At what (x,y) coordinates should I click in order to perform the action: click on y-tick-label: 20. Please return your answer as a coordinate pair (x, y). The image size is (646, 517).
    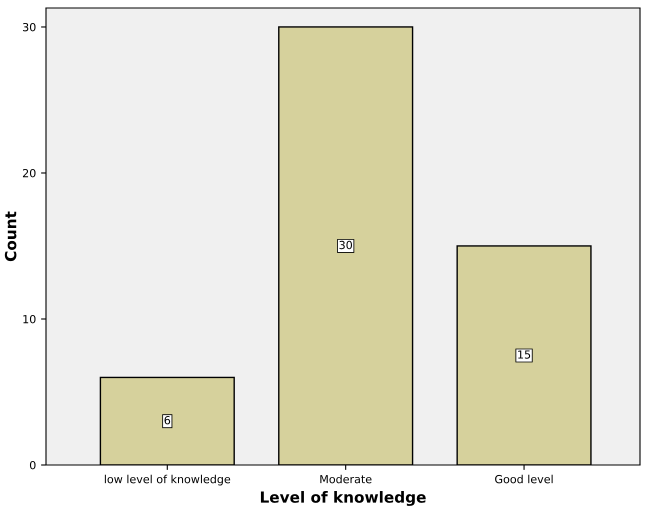
    Looking at the image, I should click on (29, 173).